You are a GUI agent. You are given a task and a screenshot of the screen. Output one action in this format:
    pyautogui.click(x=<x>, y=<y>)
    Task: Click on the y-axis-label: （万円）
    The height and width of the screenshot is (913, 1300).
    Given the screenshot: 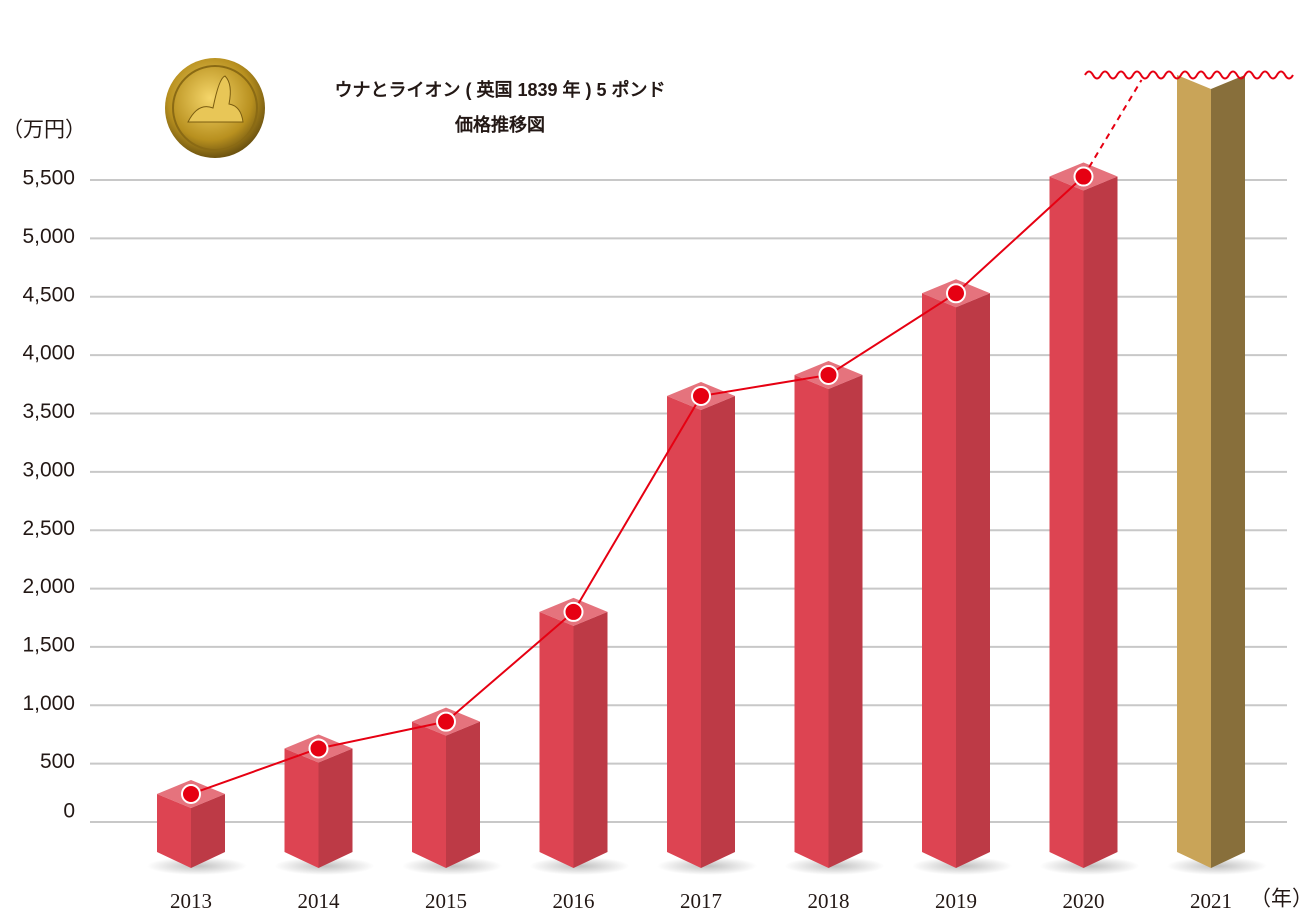 What is the action you would take?
    pyautogui.click(x=44, y=130)
    